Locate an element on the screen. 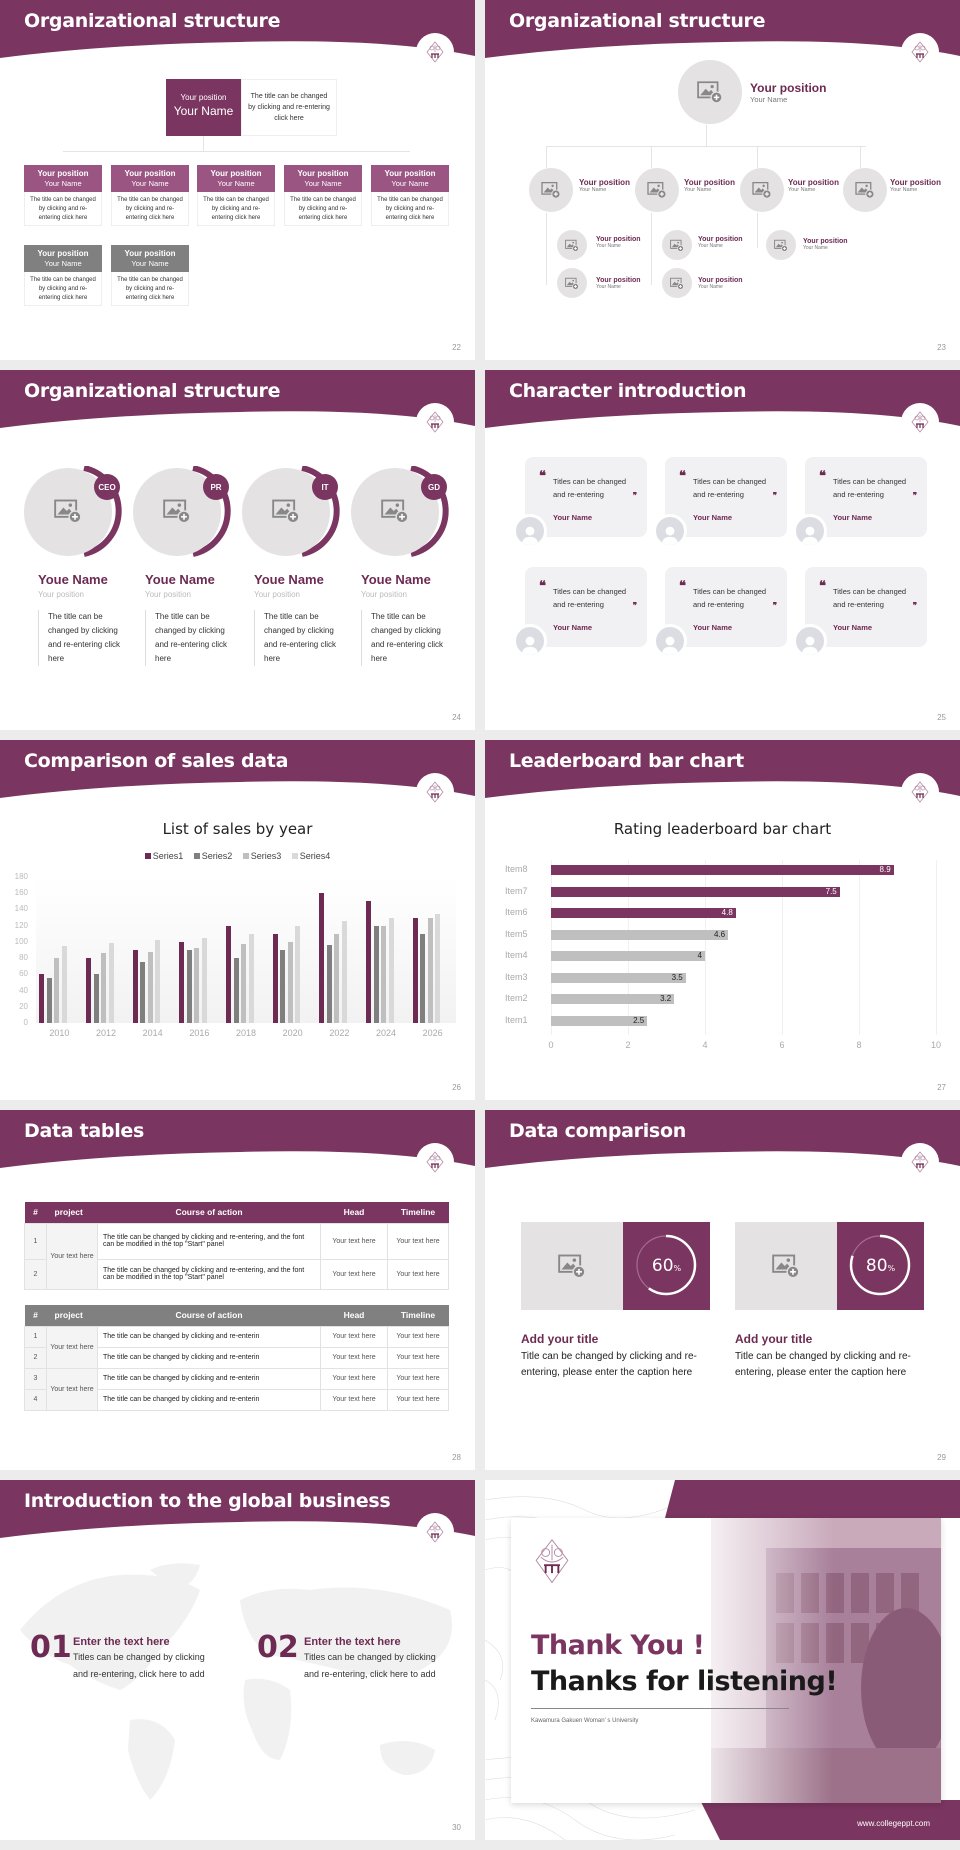 This screenshot has height=1850, width=960. profile-circle: GD is located at coordinates (400, 511).